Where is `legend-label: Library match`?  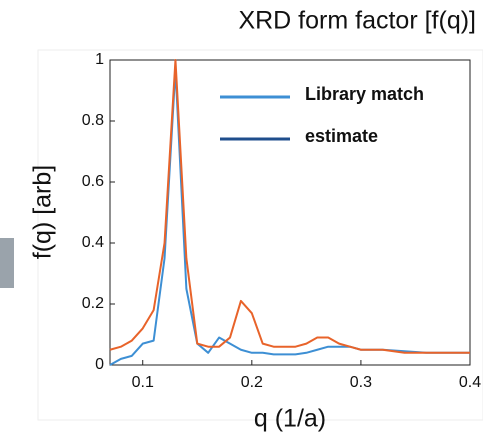 legend-label: Library match is located at coordinates (364, 94).